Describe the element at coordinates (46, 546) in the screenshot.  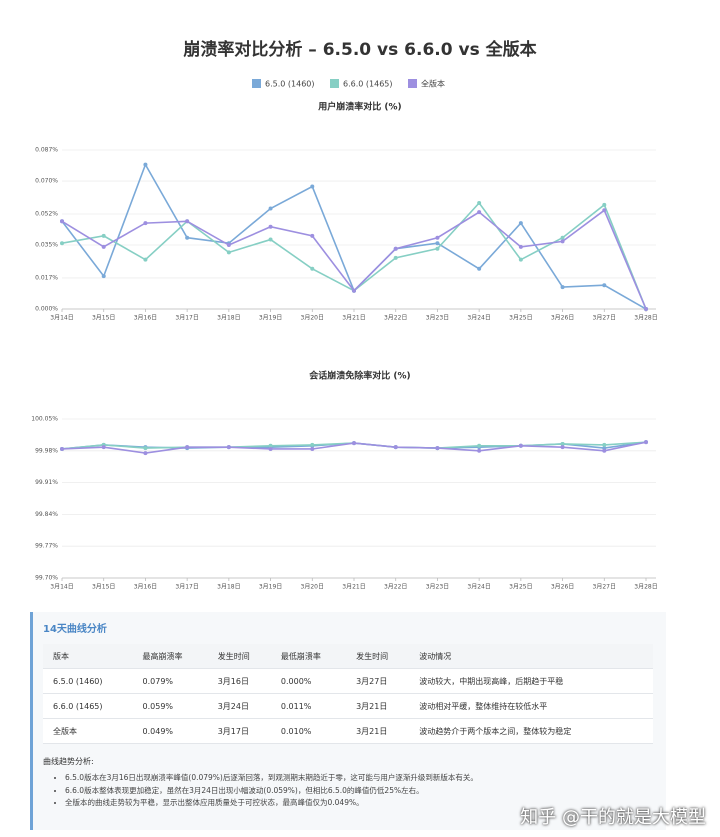
I see `y-tick-label: 99.77%` at that location.